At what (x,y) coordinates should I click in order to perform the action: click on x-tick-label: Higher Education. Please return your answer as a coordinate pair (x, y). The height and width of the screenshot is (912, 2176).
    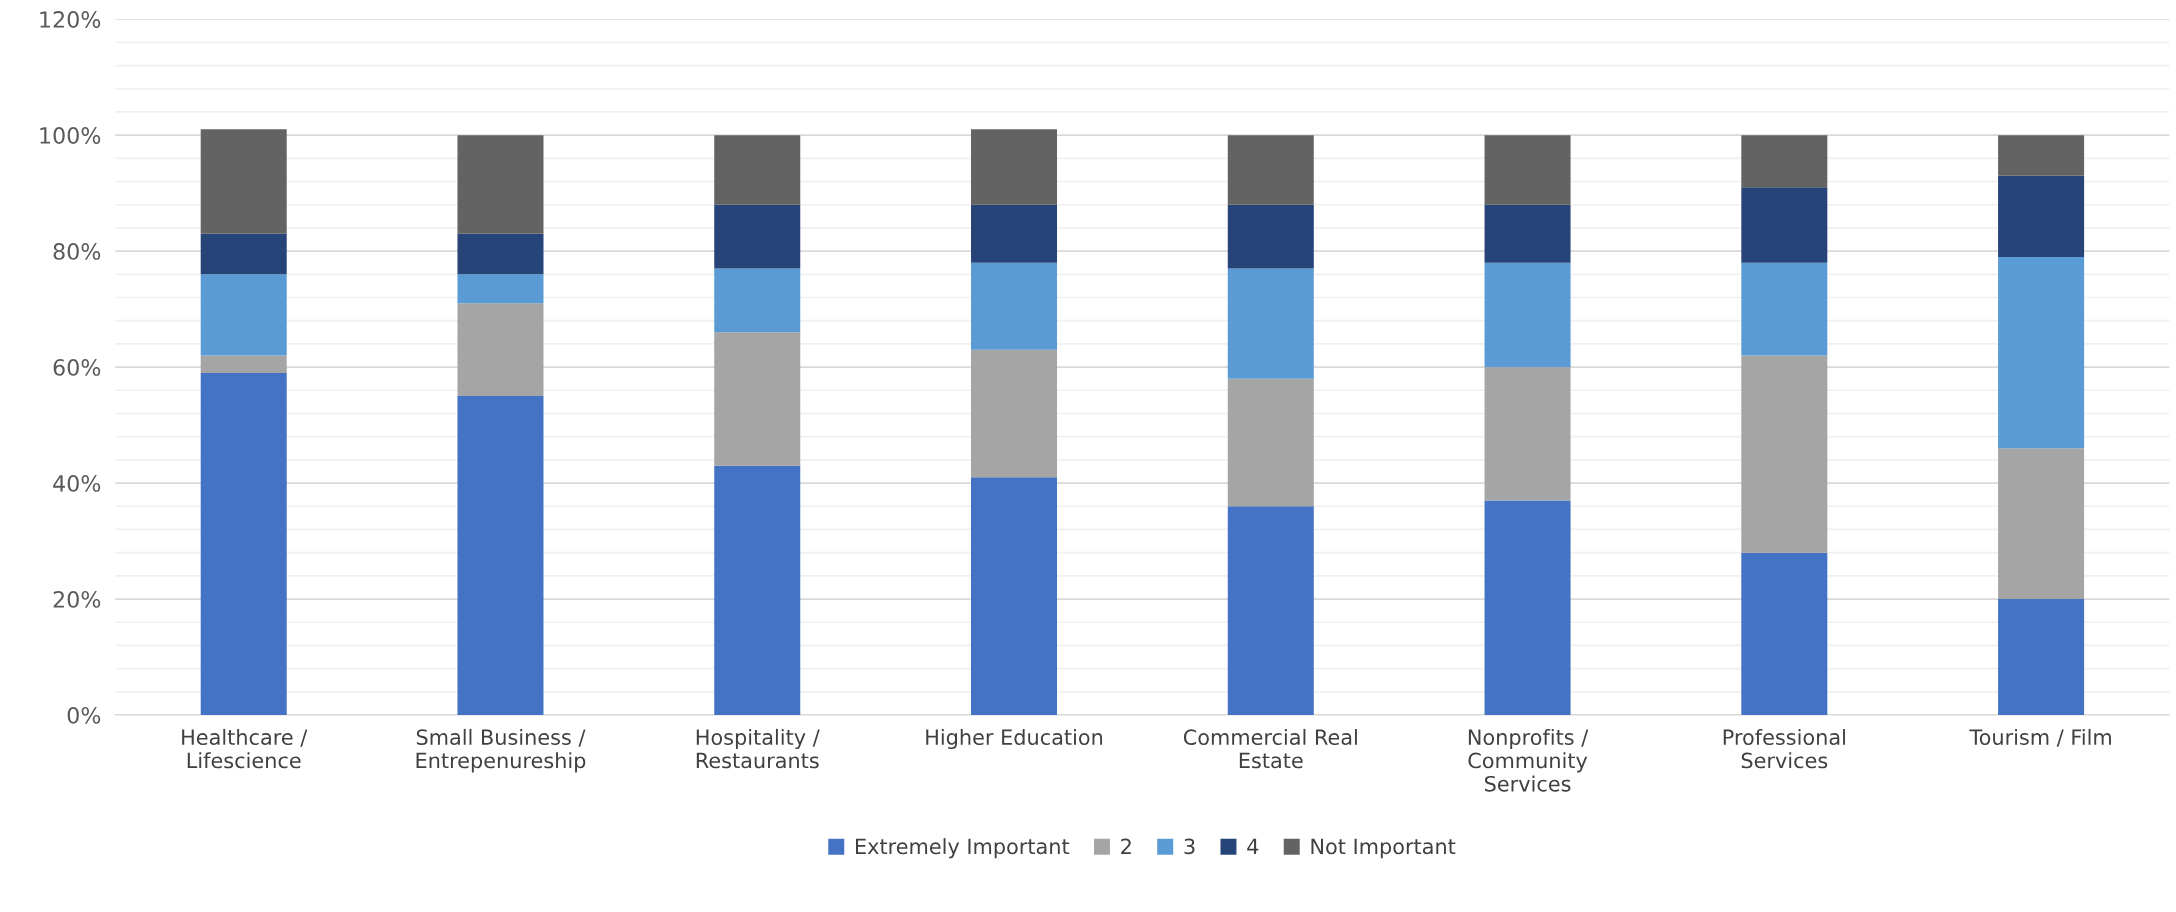
    Looking at the image, I should click on (1014, 739).